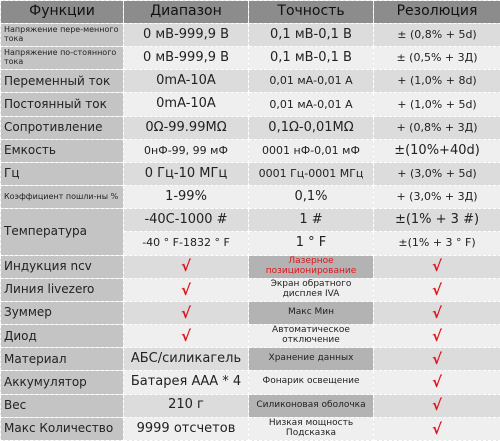 The image size is (500, 441). What do you see at coordinates (311, 289) in the screenshot?
I see `feature-cell: Экран обратного дисплея IVA` at bounding box center [311, 289].